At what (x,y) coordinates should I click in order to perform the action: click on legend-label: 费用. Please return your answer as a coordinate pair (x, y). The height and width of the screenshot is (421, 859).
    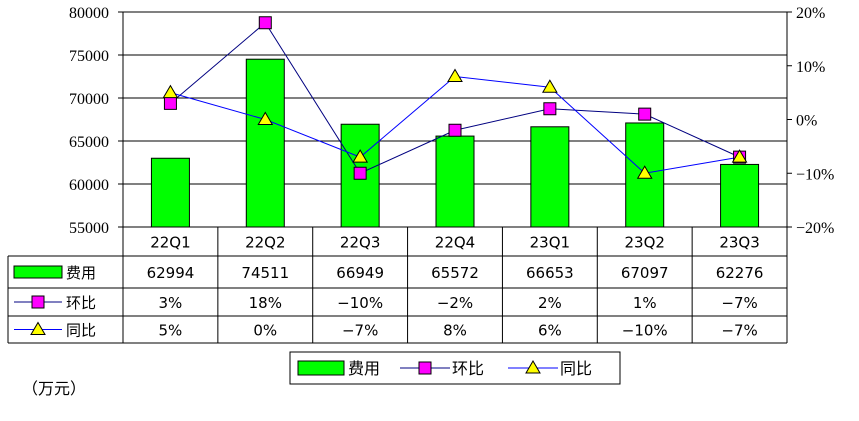
    Looking at the image, I should click on (364, 368).